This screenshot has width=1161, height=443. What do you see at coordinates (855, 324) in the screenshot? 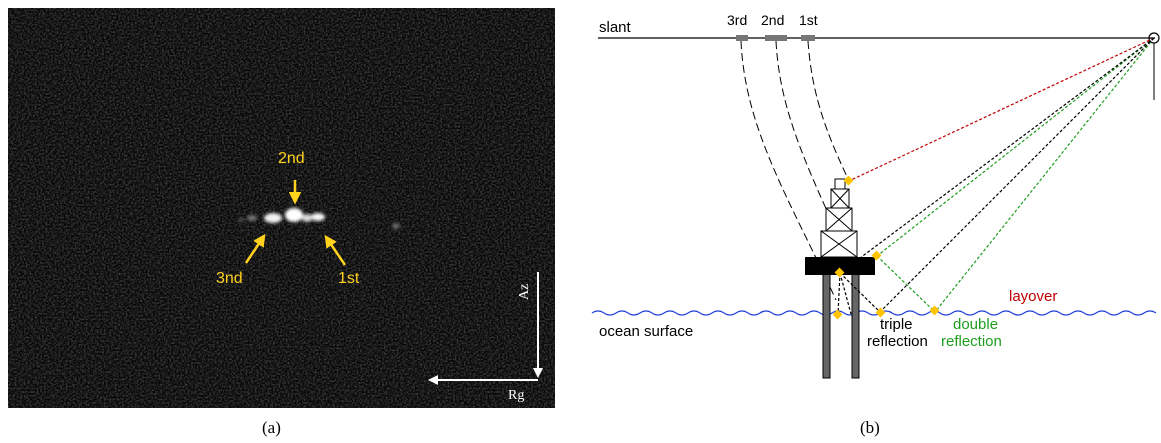
I see `platform-leg-right` at bounding box center [855, 324].